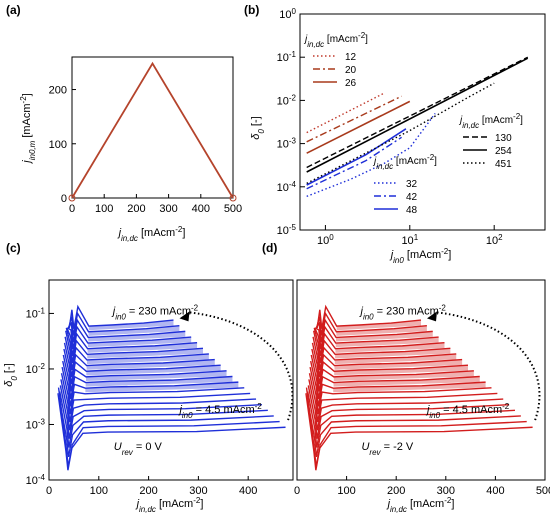 This screenshot has height=520, width=550. Describe the element at coordinates (58, 91) in the screenshot. I see `panel-a-ytick-label: 200` at that location.